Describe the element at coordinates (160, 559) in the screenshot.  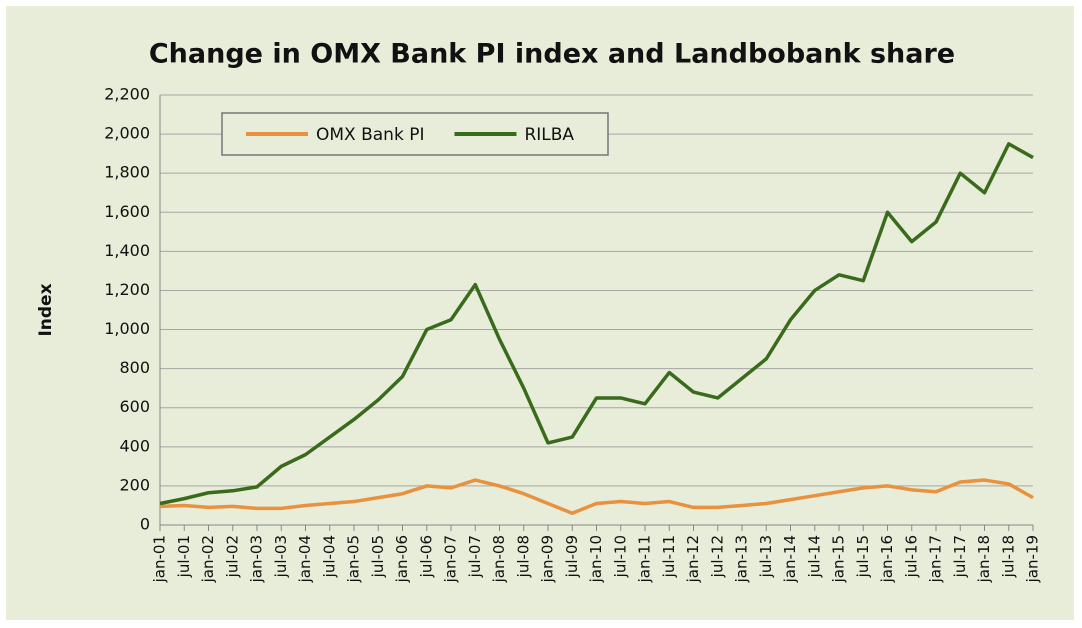
I see `x-tick-label: jan-01` at that location.